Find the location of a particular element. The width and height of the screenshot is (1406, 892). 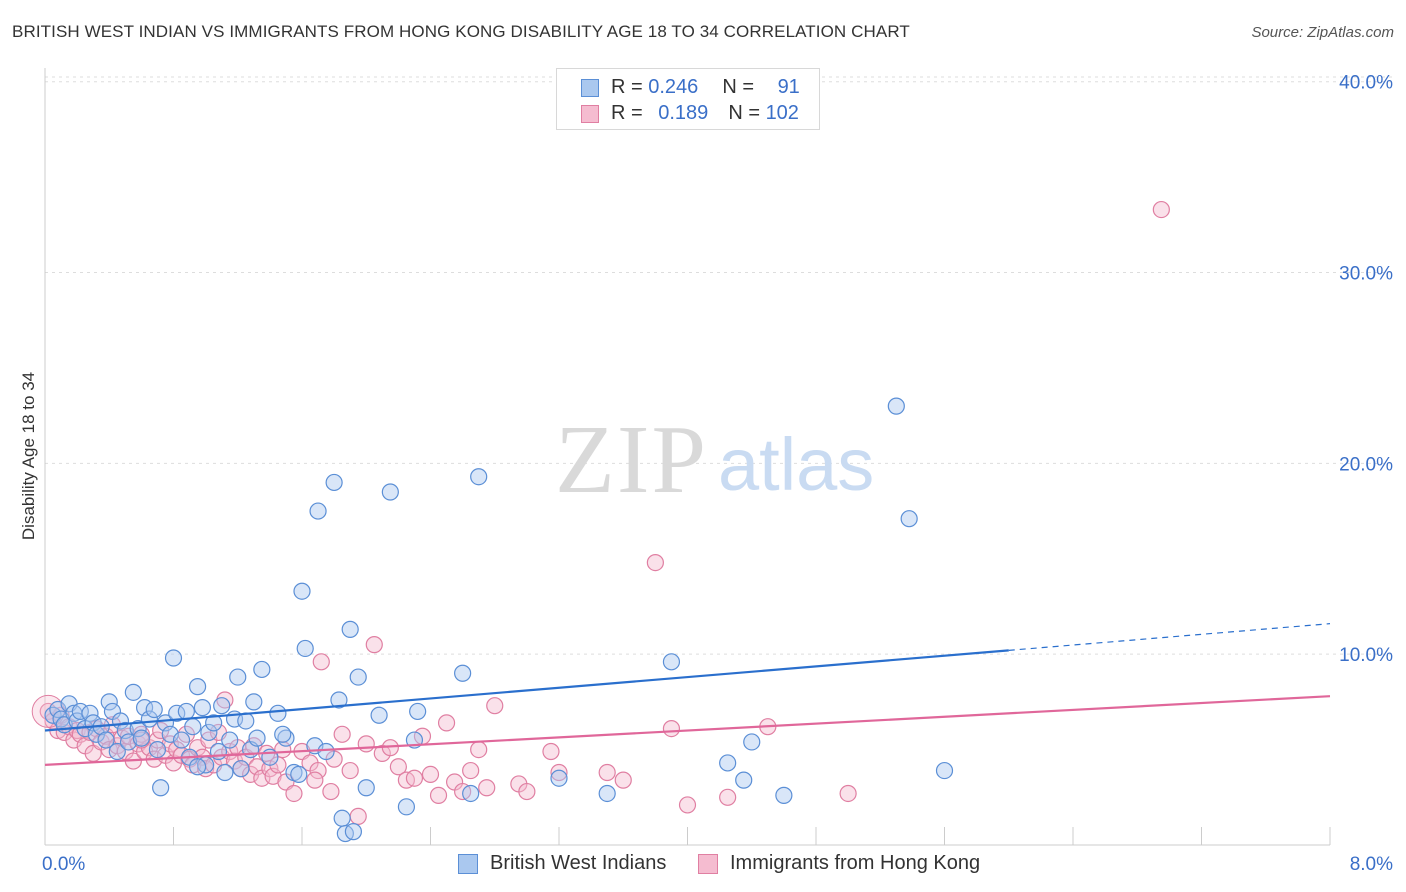

pink-trend-line is located at coordinates (687, 730).